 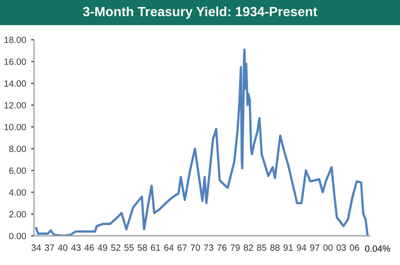 What do you see at coordinates (15, 105) in the screenshot?
I see `y-tick-label: 12.00` at bounding box center [15, 105].